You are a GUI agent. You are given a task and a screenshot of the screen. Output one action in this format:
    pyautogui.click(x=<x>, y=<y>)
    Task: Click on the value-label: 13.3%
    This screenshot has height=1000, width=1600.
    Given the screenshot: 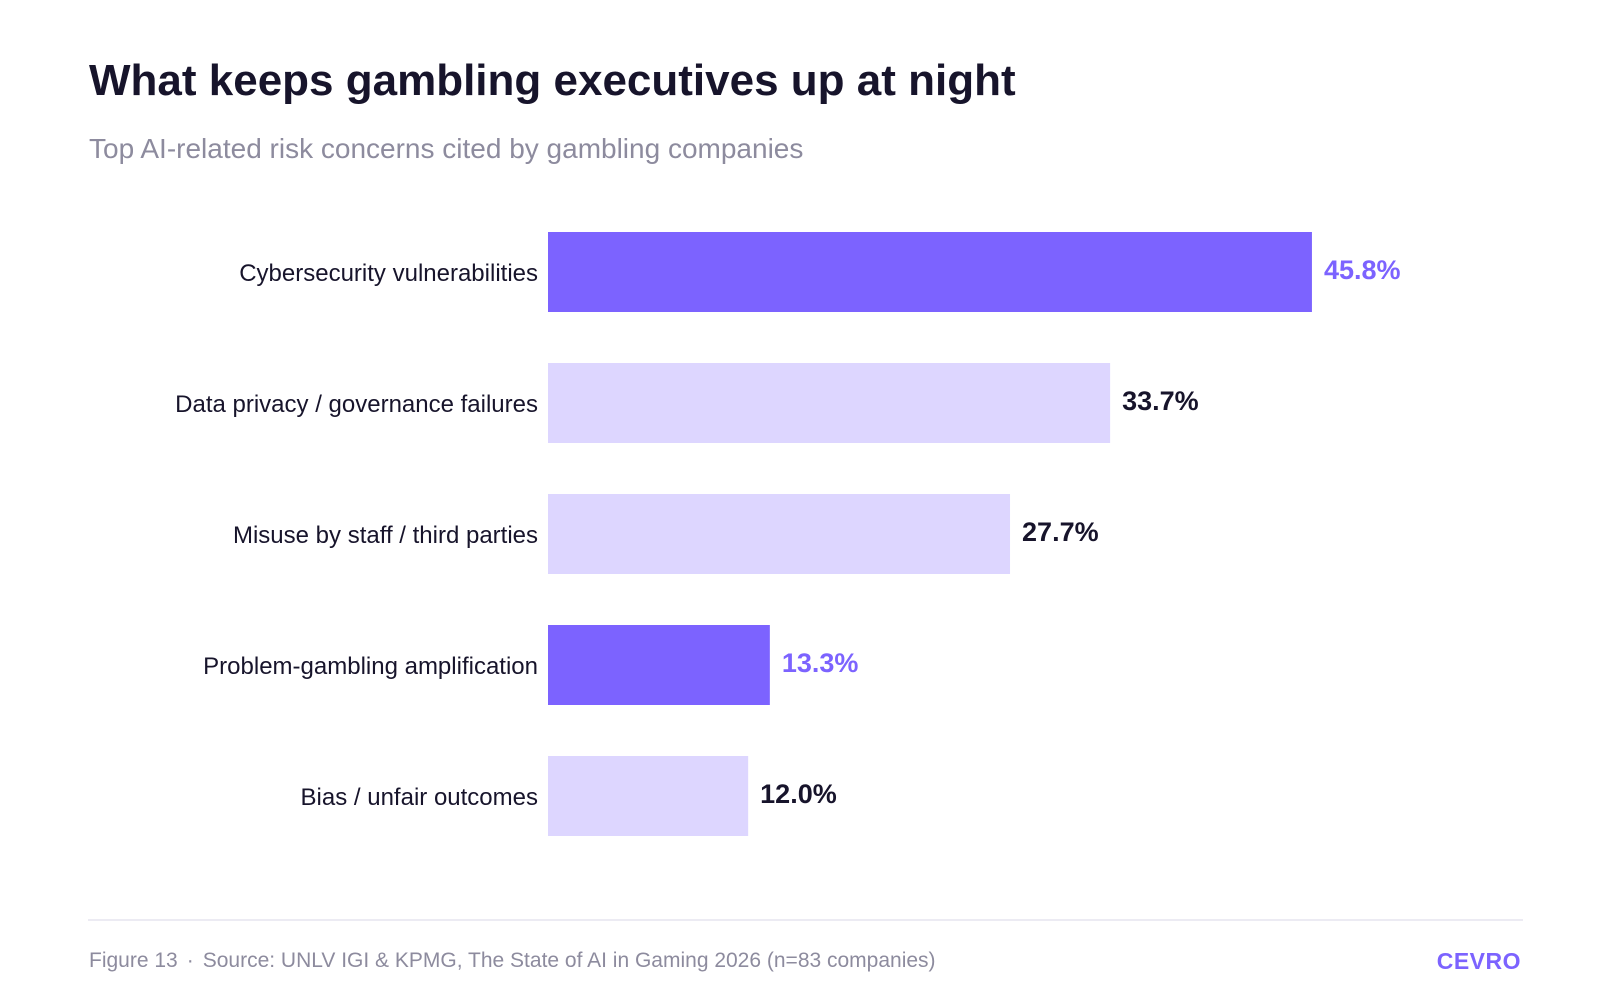 What is the action you would take?
    pyautogui.click(x=820, y=663)
    